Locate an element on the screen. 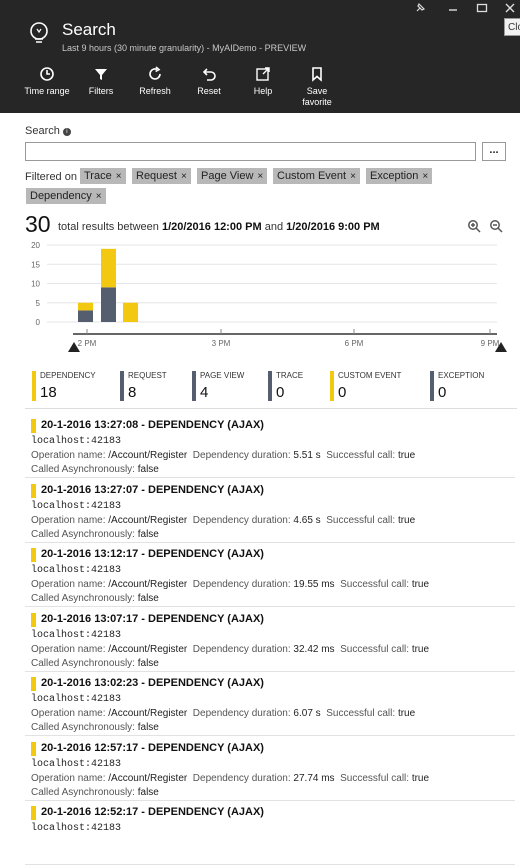  lightbulb-icon is located at coordinates (39, 32).